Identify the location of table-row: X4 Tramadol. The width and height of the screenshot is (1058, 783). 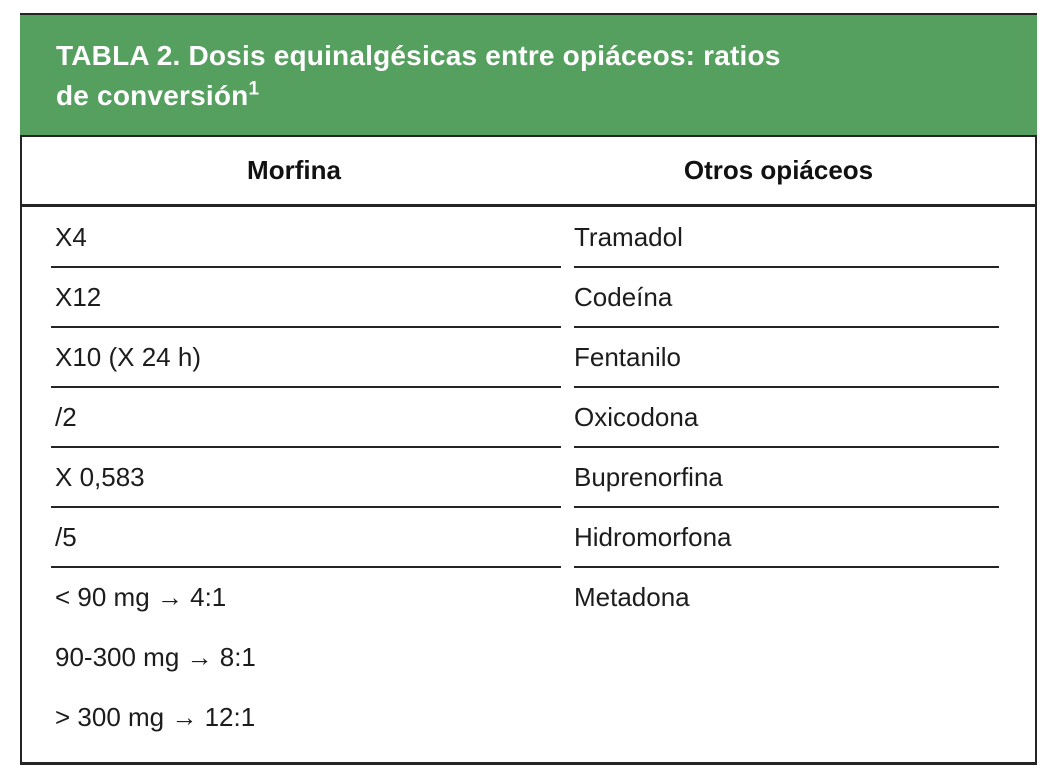
(528, 237).